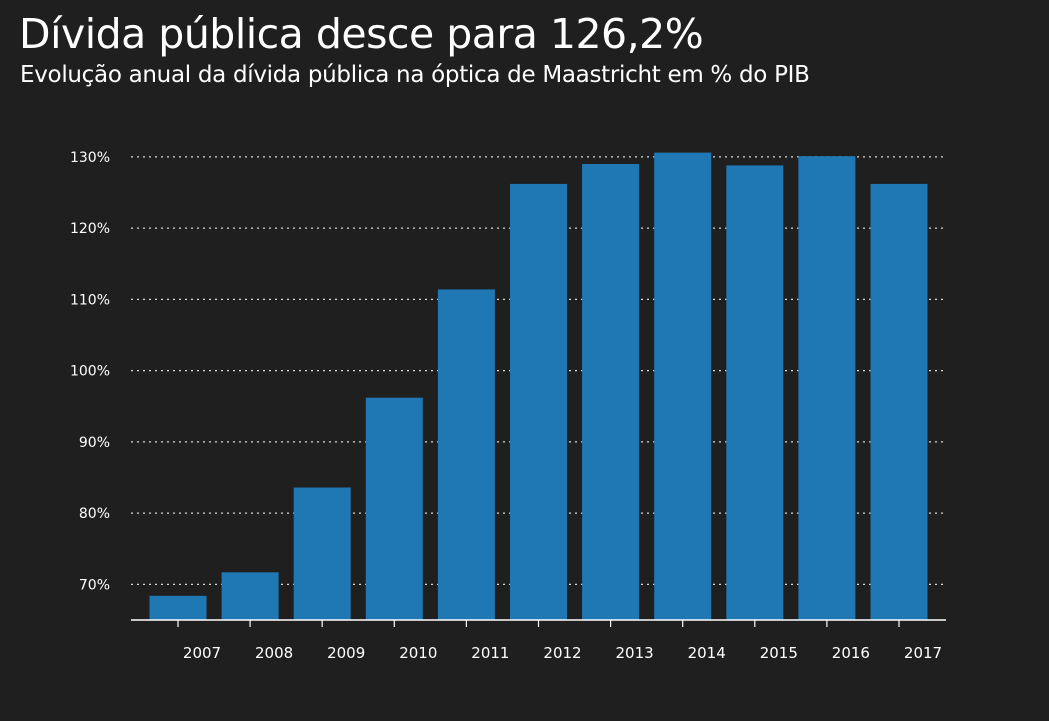  Describe the element at coordinates (202, 653) in the screenshot. I see `x-tick-label: 2007` at that location.